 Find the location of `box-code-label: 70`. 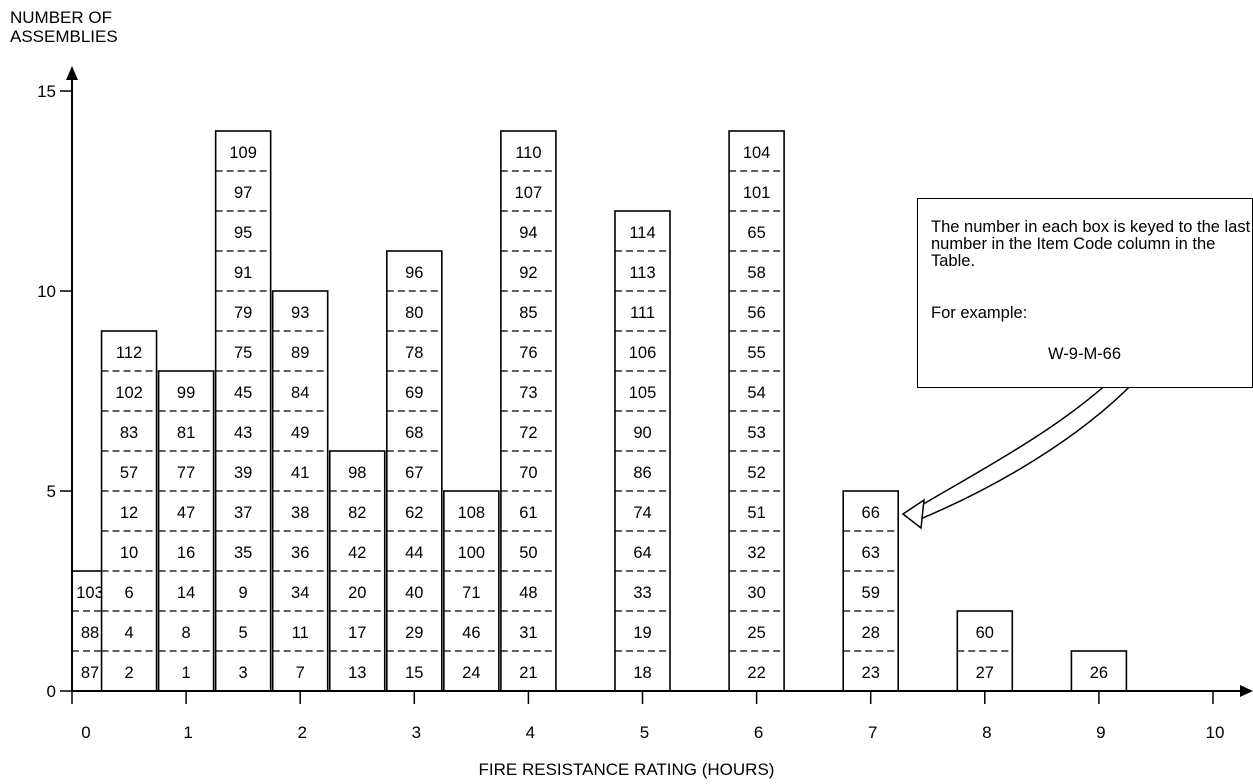

box-code-label: 70 is located at coordinates (528, 473).